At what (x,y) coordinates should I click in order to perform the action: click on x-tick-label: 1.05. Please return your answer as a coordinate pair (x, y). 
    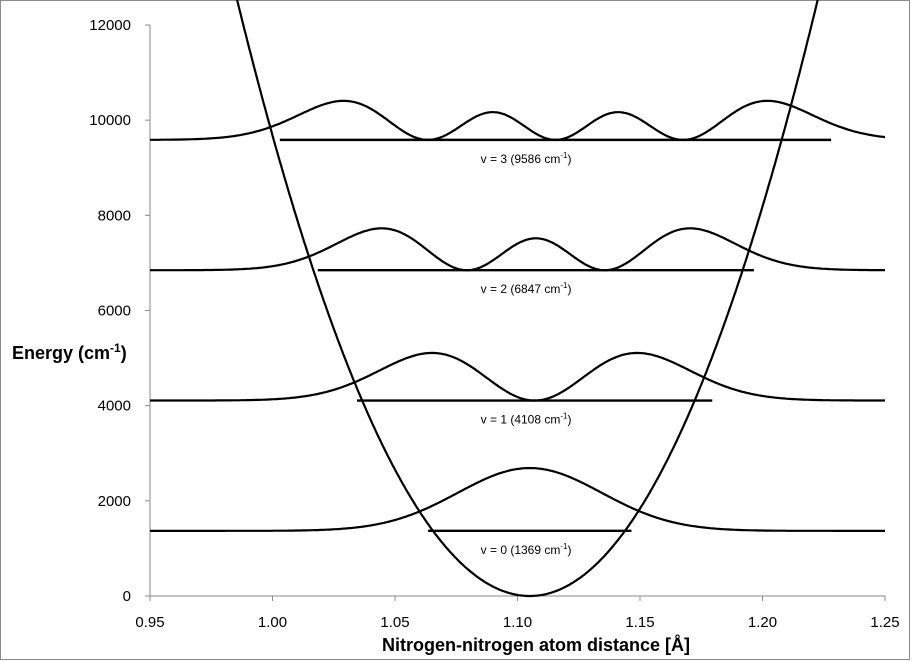
    Looking at the image, I should click on (394, 622).